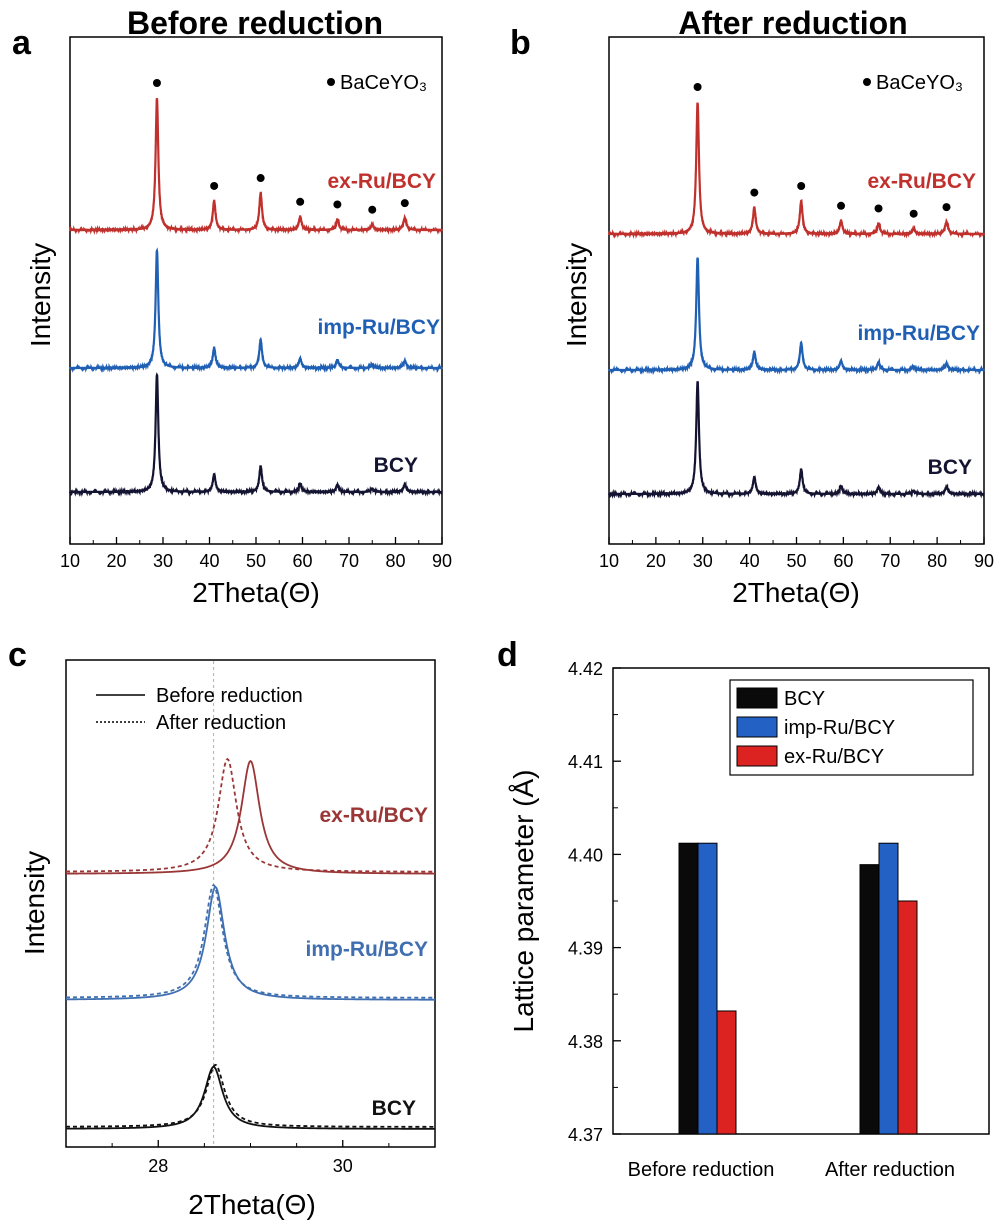 This screenshot has width=1000, height=1231. What do you see at coordinates (791, 1170) in the screenshot?
I see `panel-d-category-labels: Before reduction After reduction` at bounding box center [791, 1170].